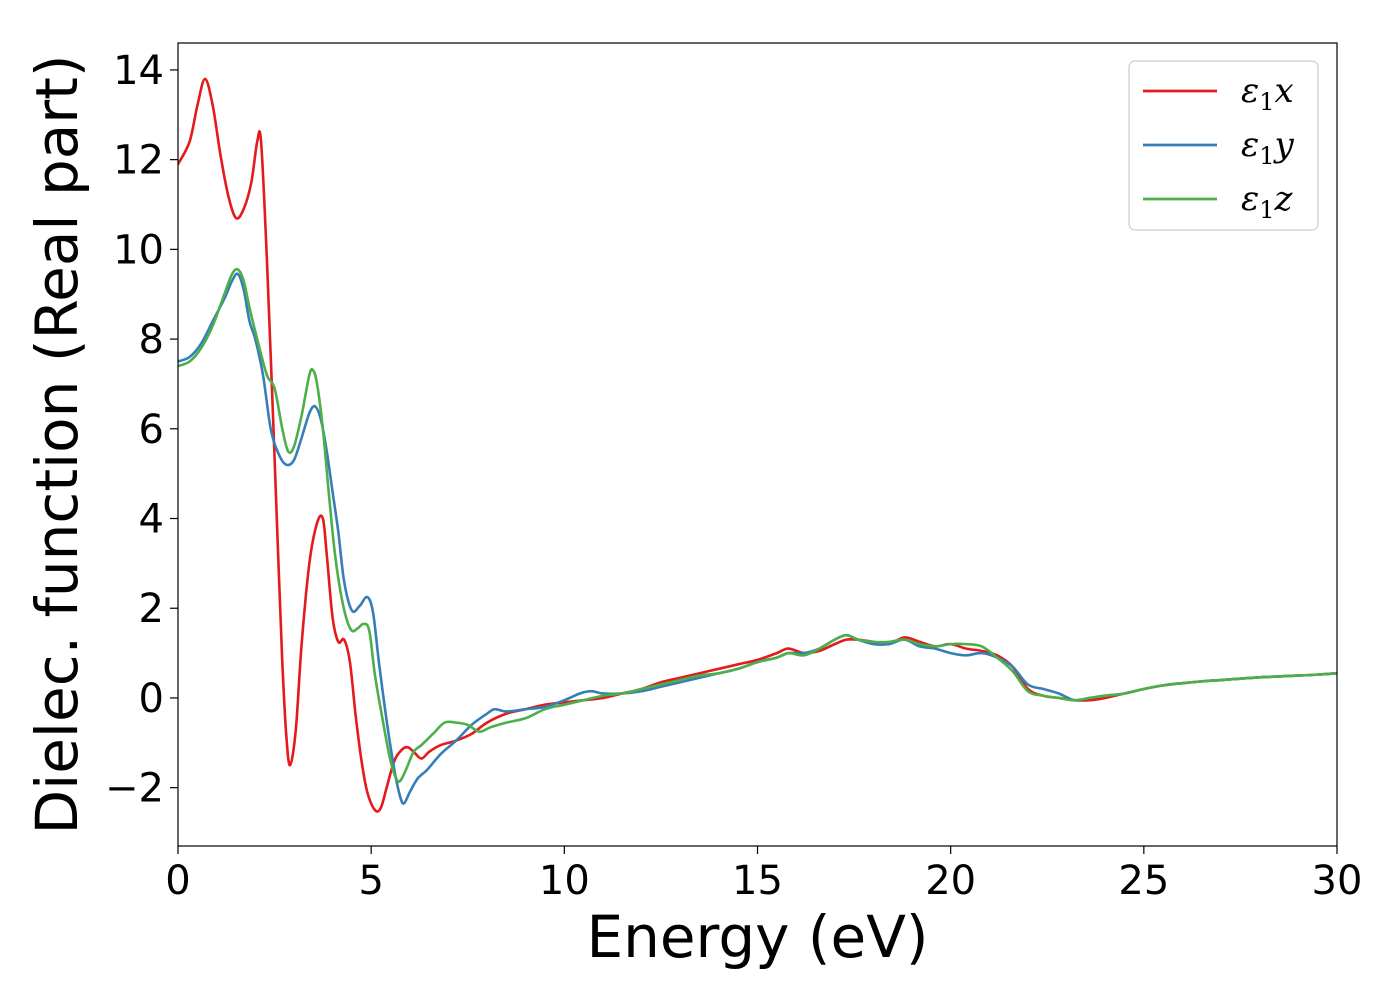 This screenshot has height=1000, width=1400. I want to click on legend-label-z: ε1z, so click(1267, 201).